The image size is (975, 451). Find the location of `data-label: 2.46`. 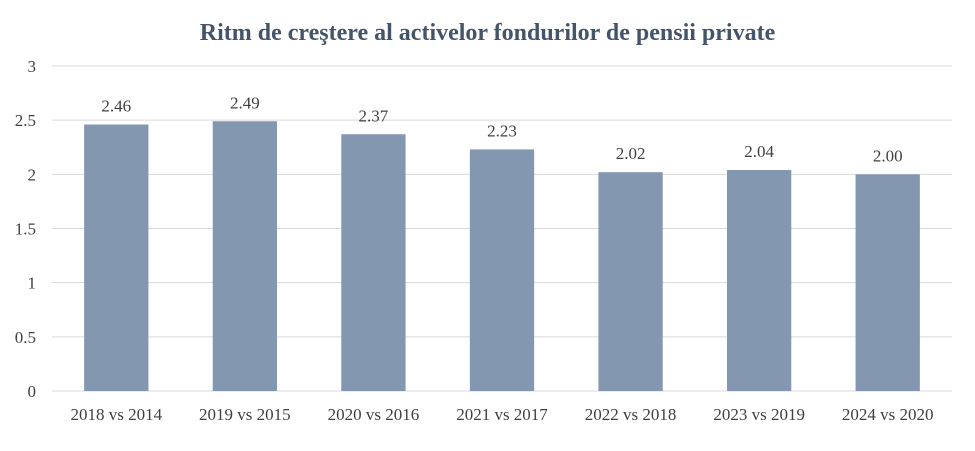

data-label: 2.46 is located at coordinates (116, 106).